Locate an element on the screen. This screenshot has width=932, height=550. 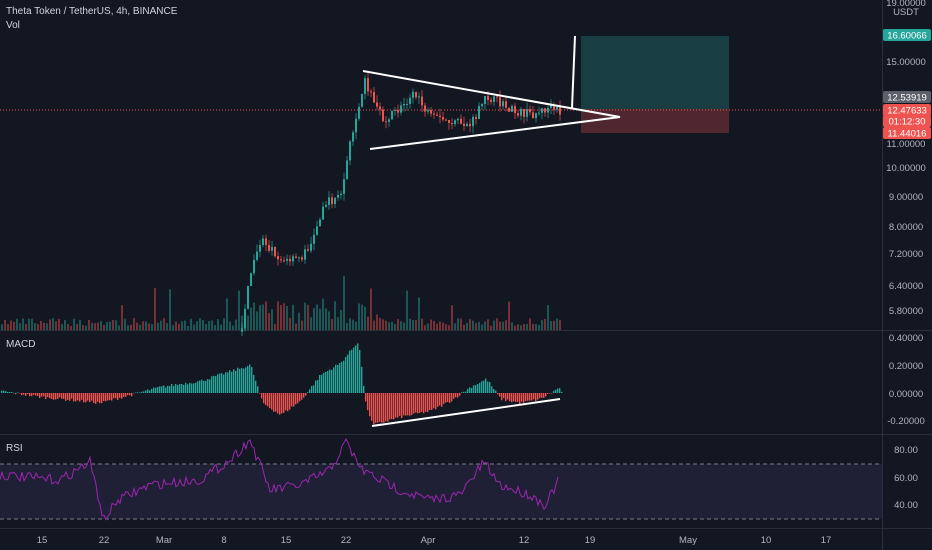
macd-label: MACD is located at coordinates (21, 344).